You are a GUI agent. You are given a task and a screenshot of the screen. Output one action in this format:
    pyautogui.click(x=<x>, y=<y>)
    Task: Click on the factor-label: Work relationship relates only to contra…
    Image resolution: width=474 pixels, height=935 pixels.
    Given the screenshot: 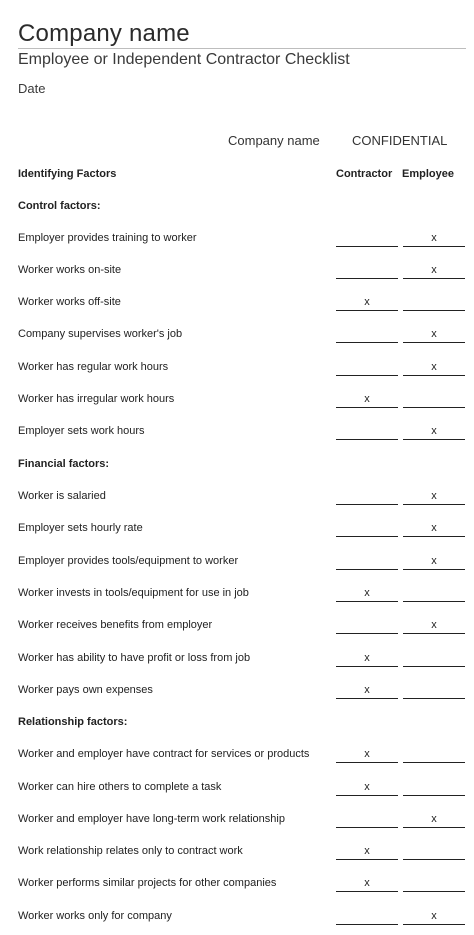 What is the action you would take?
    pyautogui.click(x=130, y=851)
    